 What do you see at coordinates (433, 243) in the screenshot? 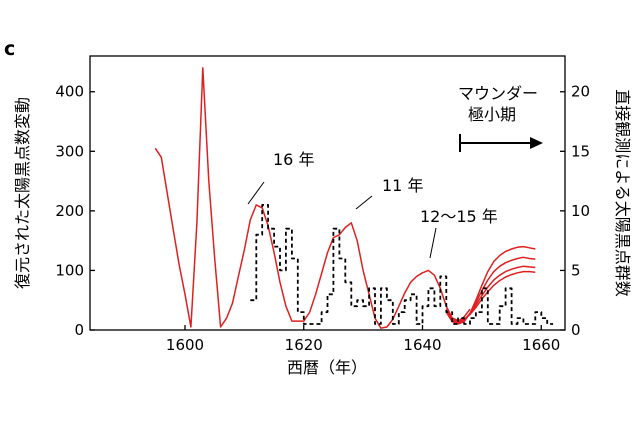
I see `annotation-12-15-year-leader` at bounding box center [433, 243].